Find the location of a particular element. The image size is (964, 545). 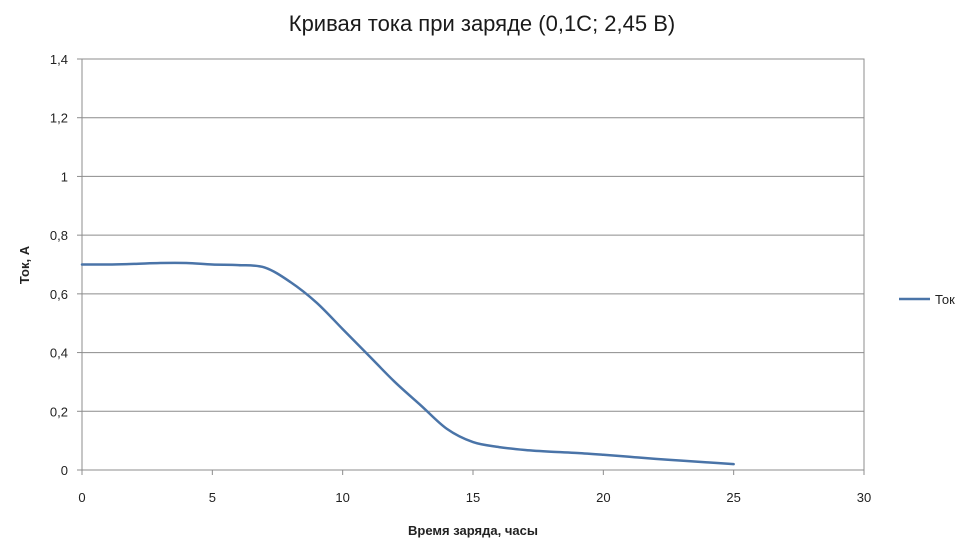

x-tick-label: 0 is located at coordinates (81, 497).